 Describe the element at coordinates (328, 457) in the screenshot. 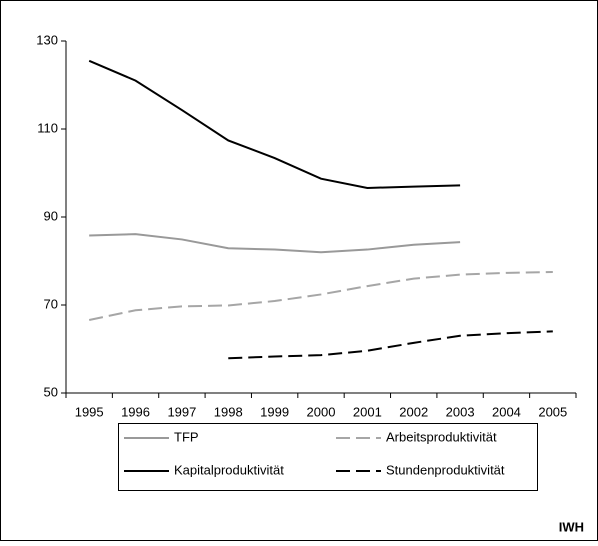

I see `legend-box` at that location.